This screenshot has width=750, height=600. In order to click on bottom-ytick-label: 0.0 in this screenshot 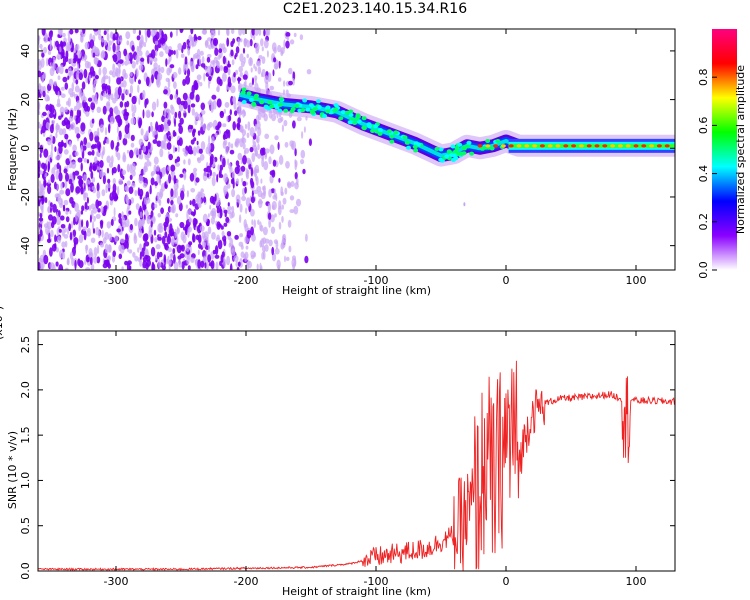, I will do `click(25, 571)`.